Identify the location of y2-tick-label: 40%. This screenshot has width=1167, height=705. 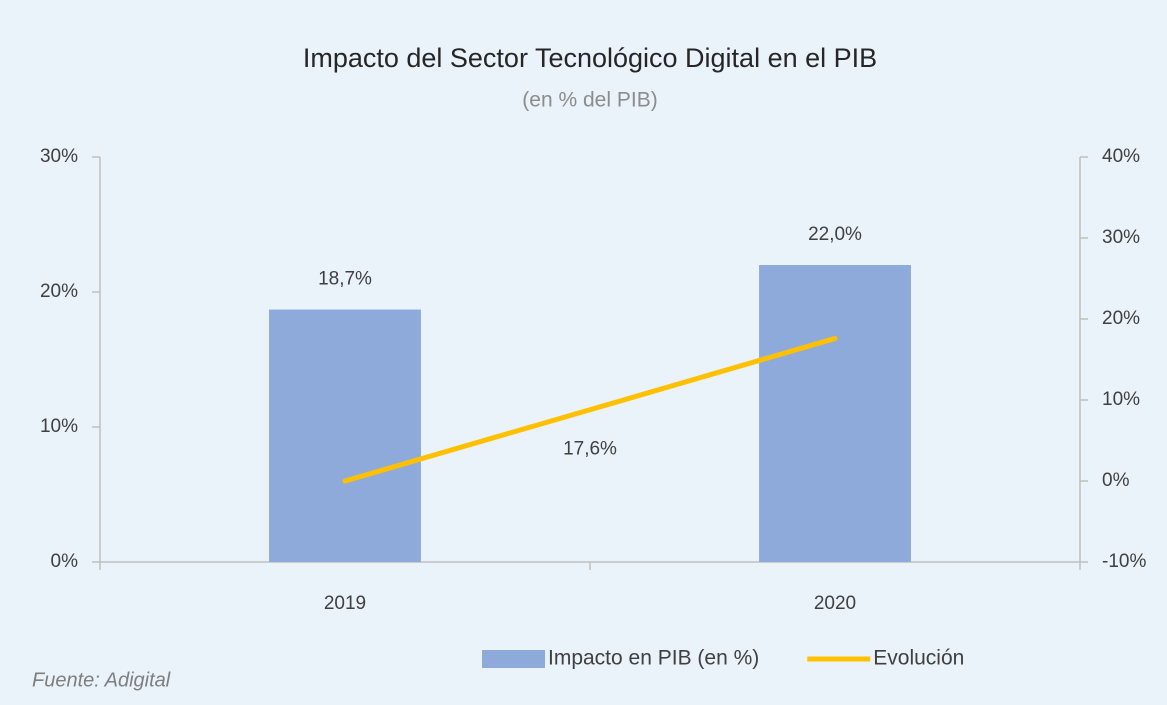
(1121, 156).